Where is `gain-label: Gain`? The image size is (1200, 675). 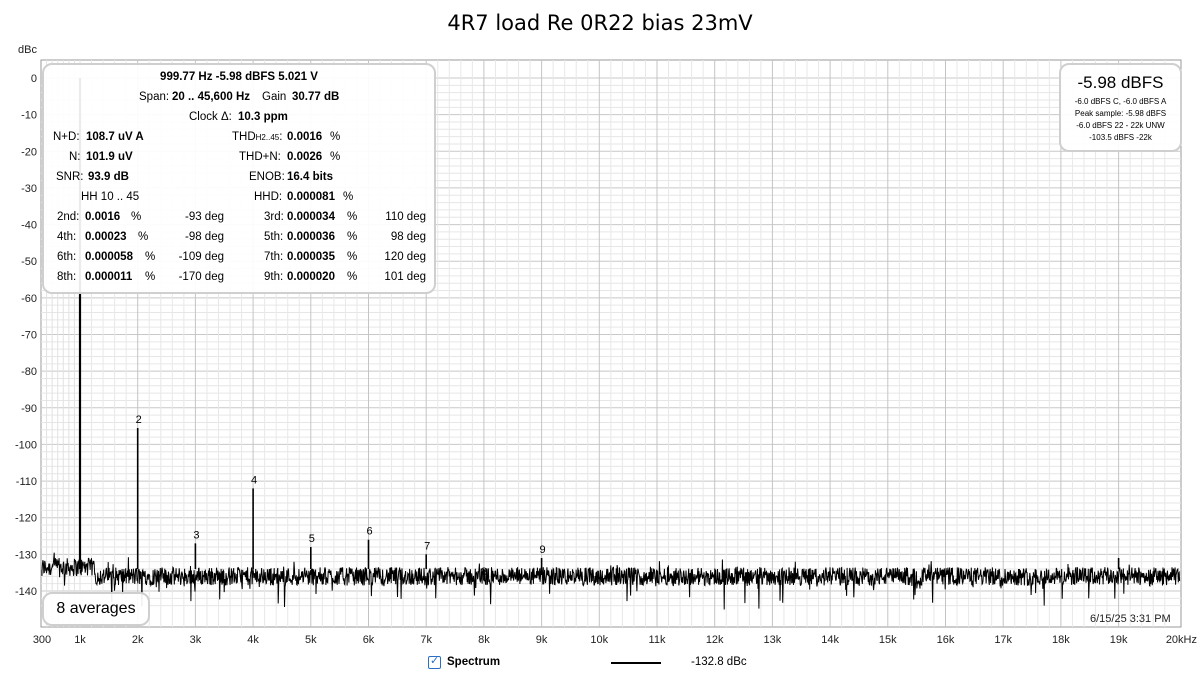 gain-label: Gain is located at coordinates (274, 97).